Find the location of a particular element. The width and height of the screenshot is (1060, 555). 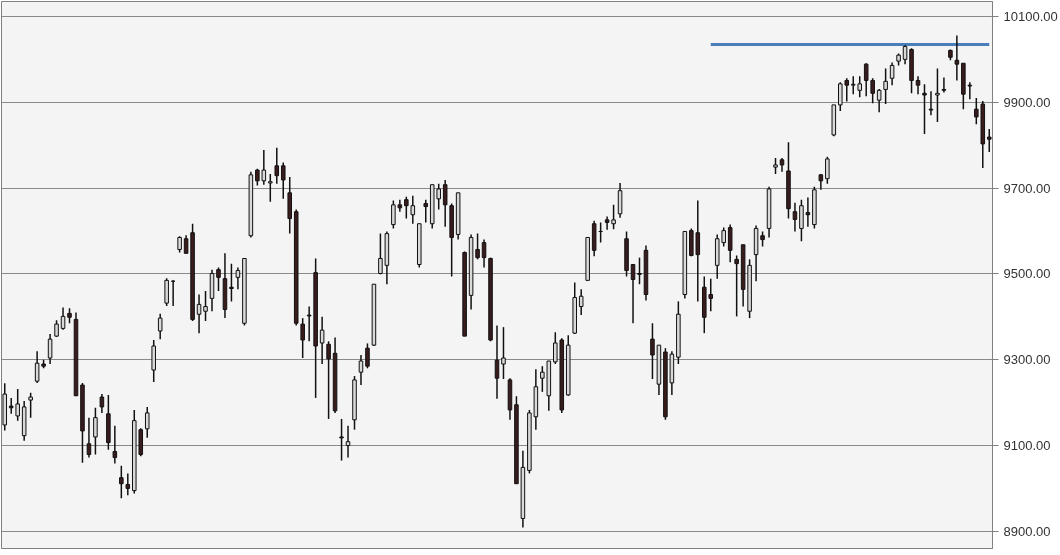

y-tick-label: 9900.00 is located at coordinates (1027, 102).